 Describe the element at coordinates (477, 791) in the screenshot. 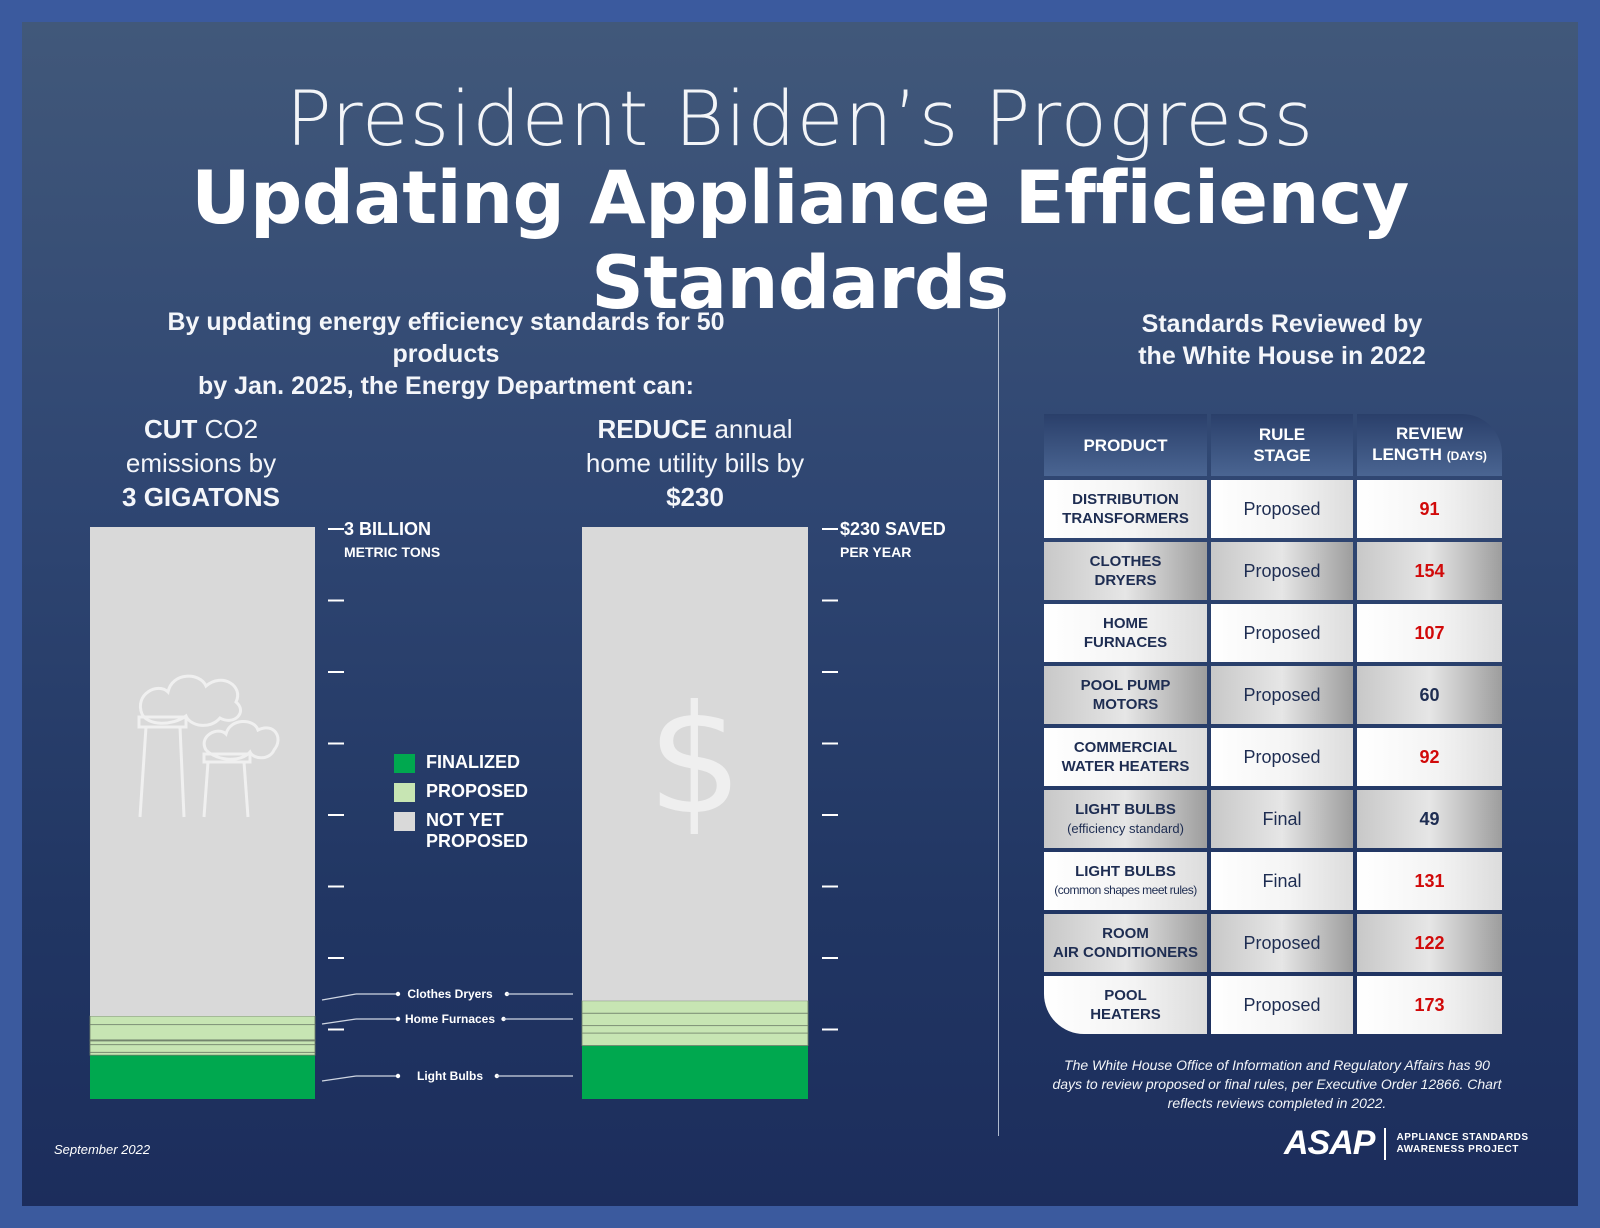

I see `legend-label-proposed: PROPOSED` at that location.